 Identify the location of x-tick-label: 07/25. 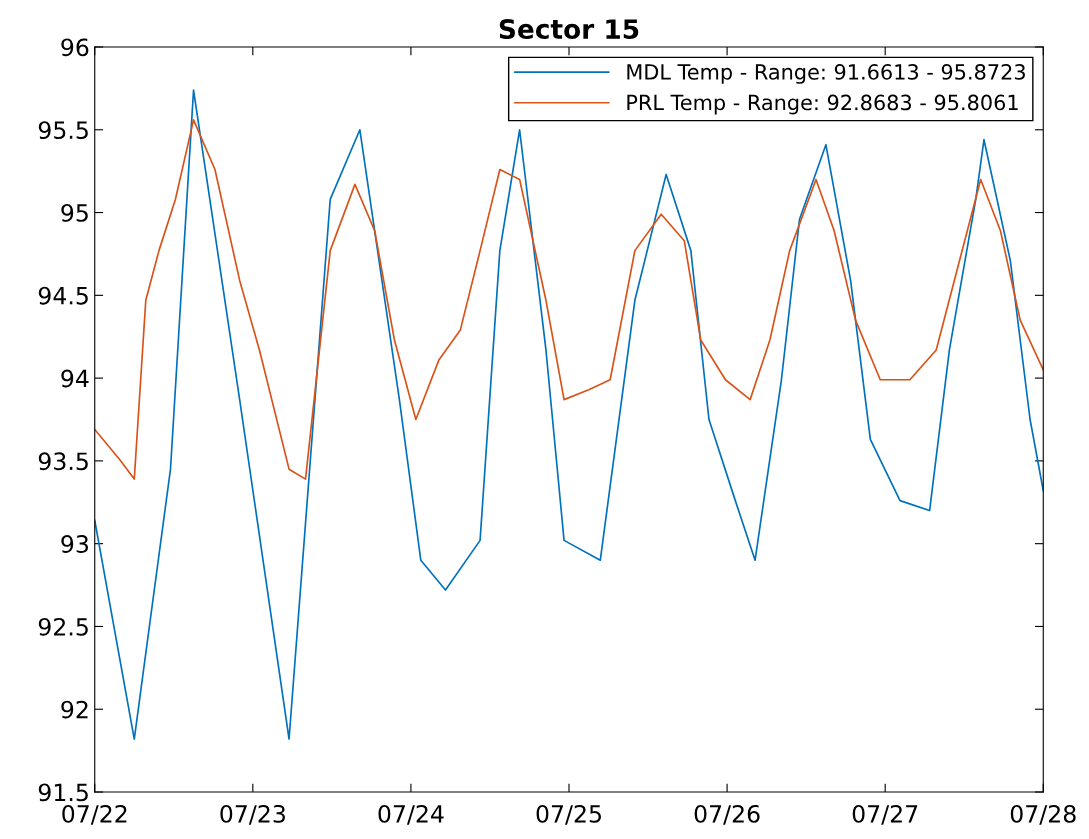
(568, 814).